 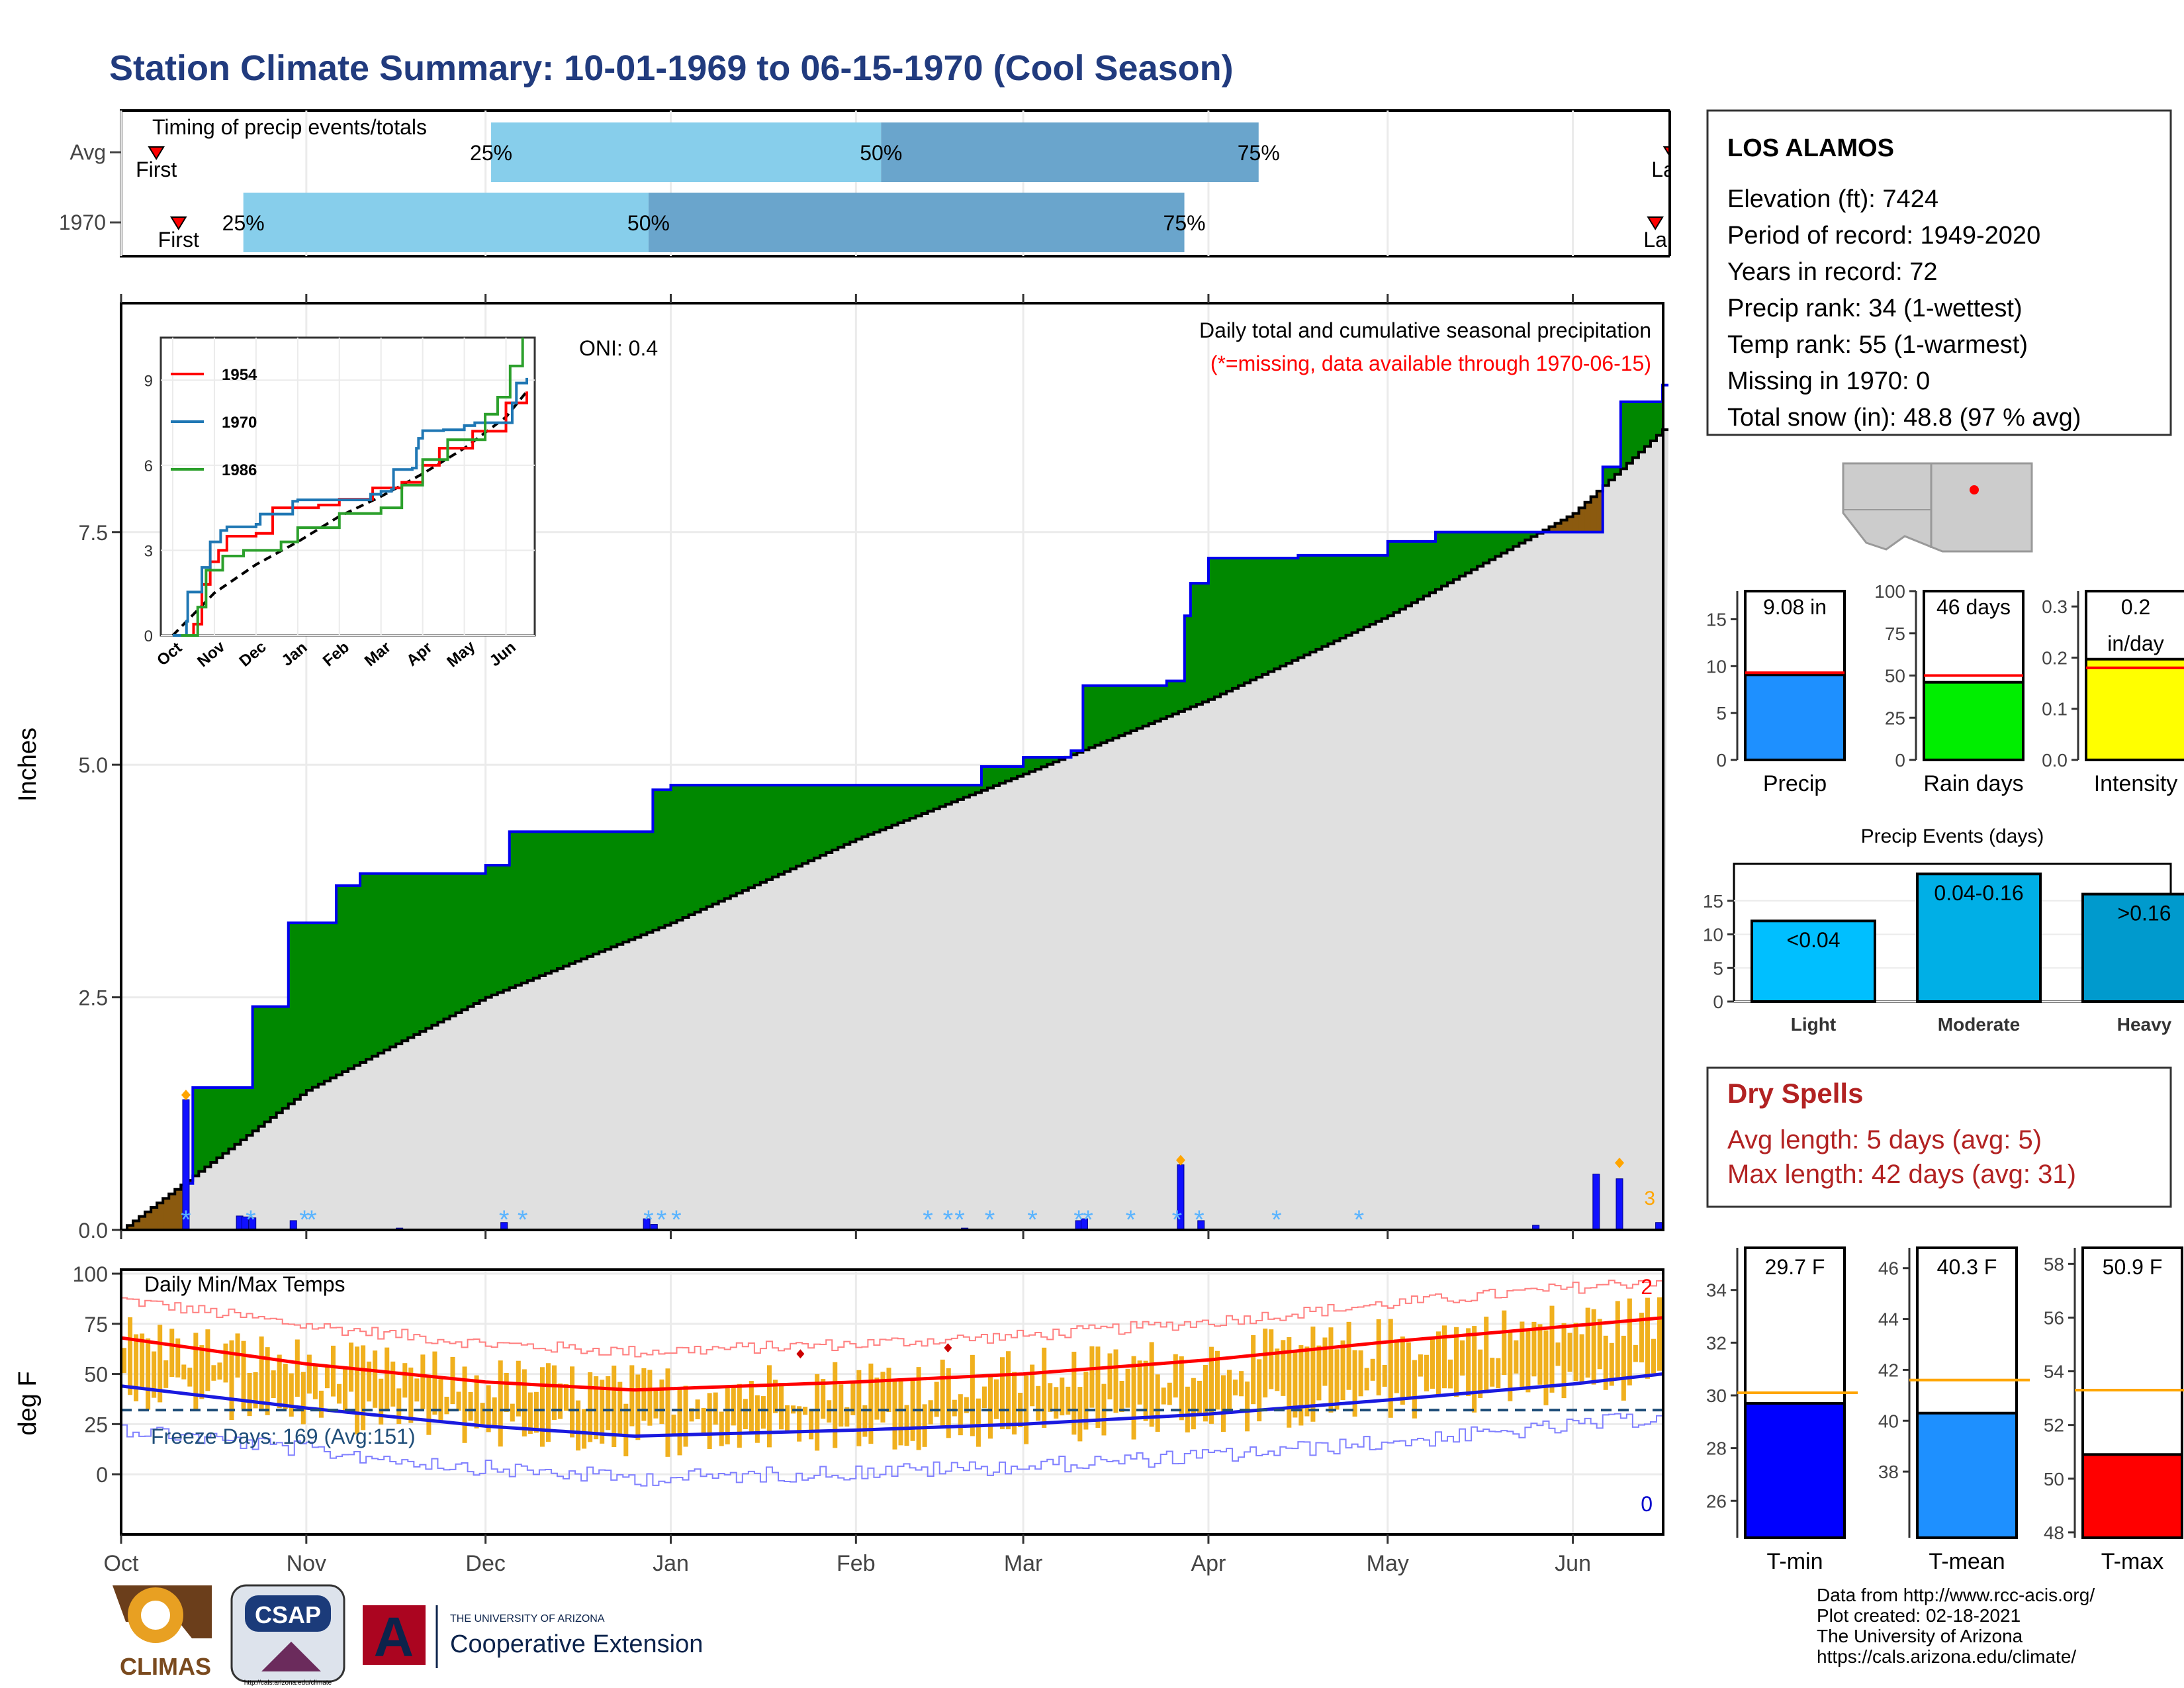 I want to click on month-label: Nov, so click(x=306, y=1563).